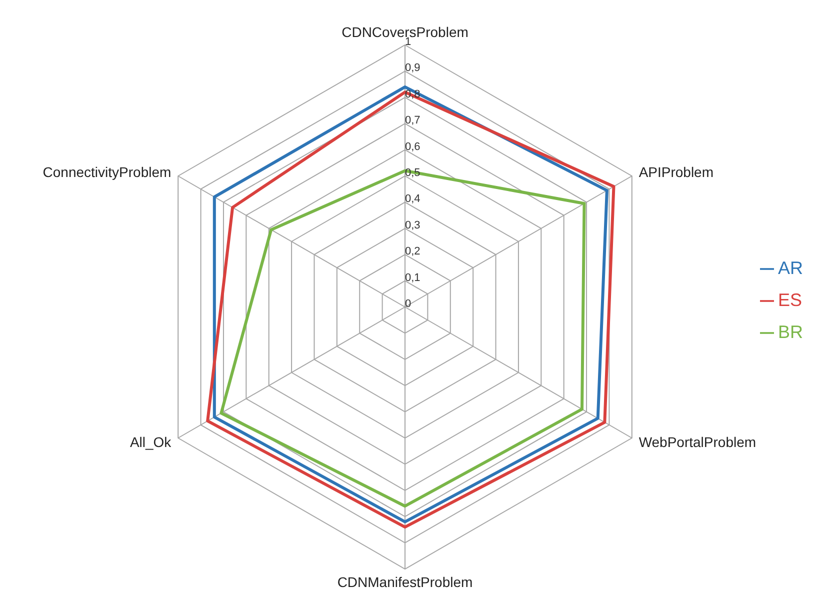  What do you see at coordinates (405, 582) in the screenshot?
I see `spoke-label: CDNManifestProblem` at bounding box center [405, 582].